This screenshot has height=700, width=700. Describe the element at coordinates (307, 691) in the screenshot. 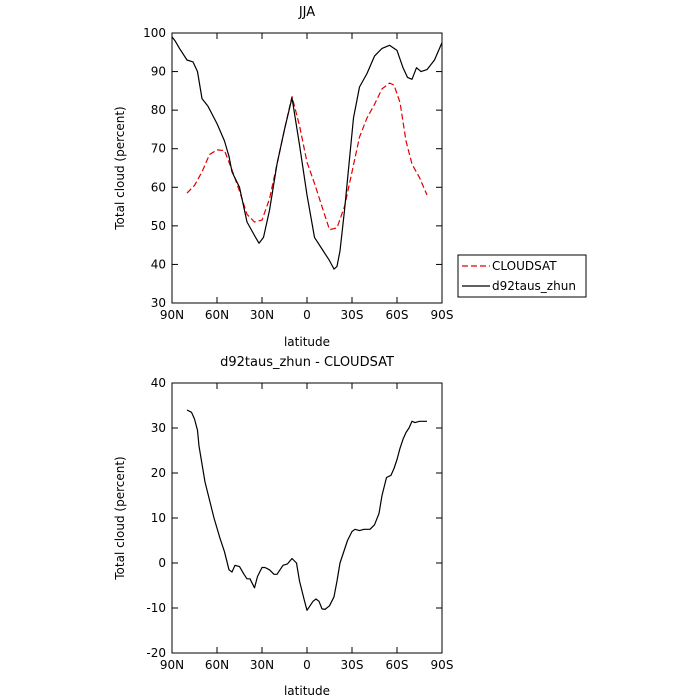

I see `bottom-chart-xlabel: latitude` at that location.